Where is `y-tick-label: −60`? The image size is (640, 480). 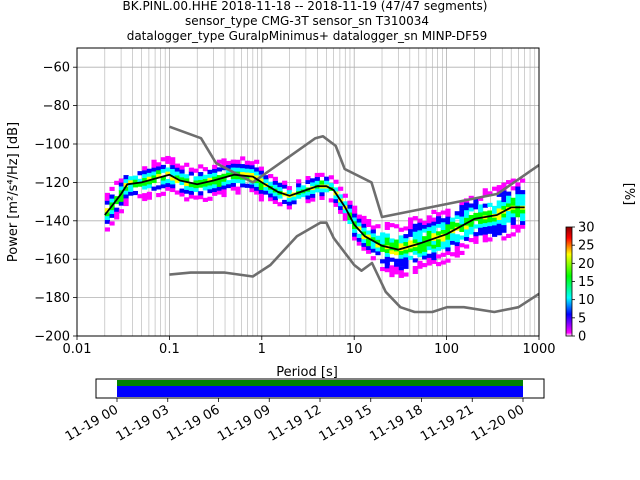 y-tick-label: −60 is located at coordinates (56, 68).